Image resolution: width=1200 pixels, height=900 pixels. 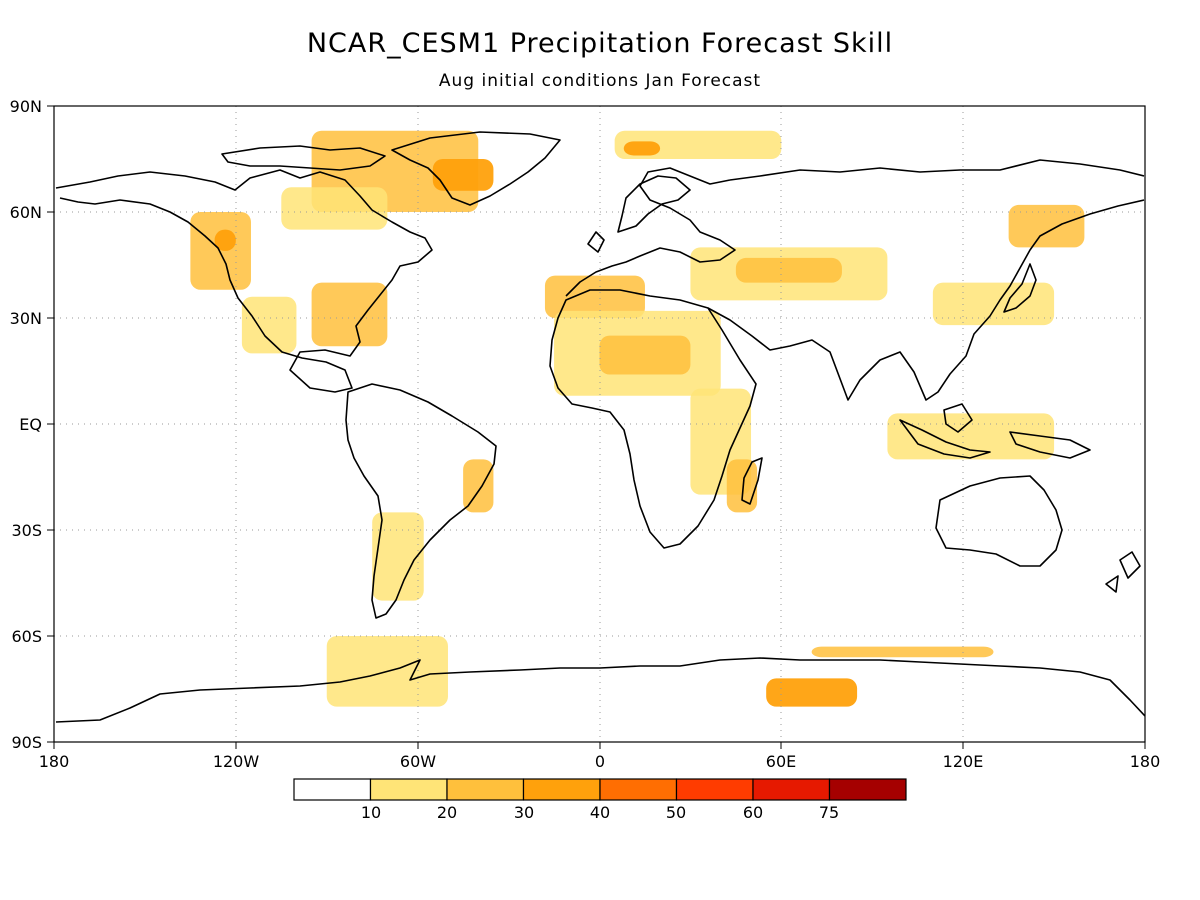 What do you see at coordinates (524, 812) in the screenshot?
I see `colorbar-label: 30` at bounding box center [524, 812].